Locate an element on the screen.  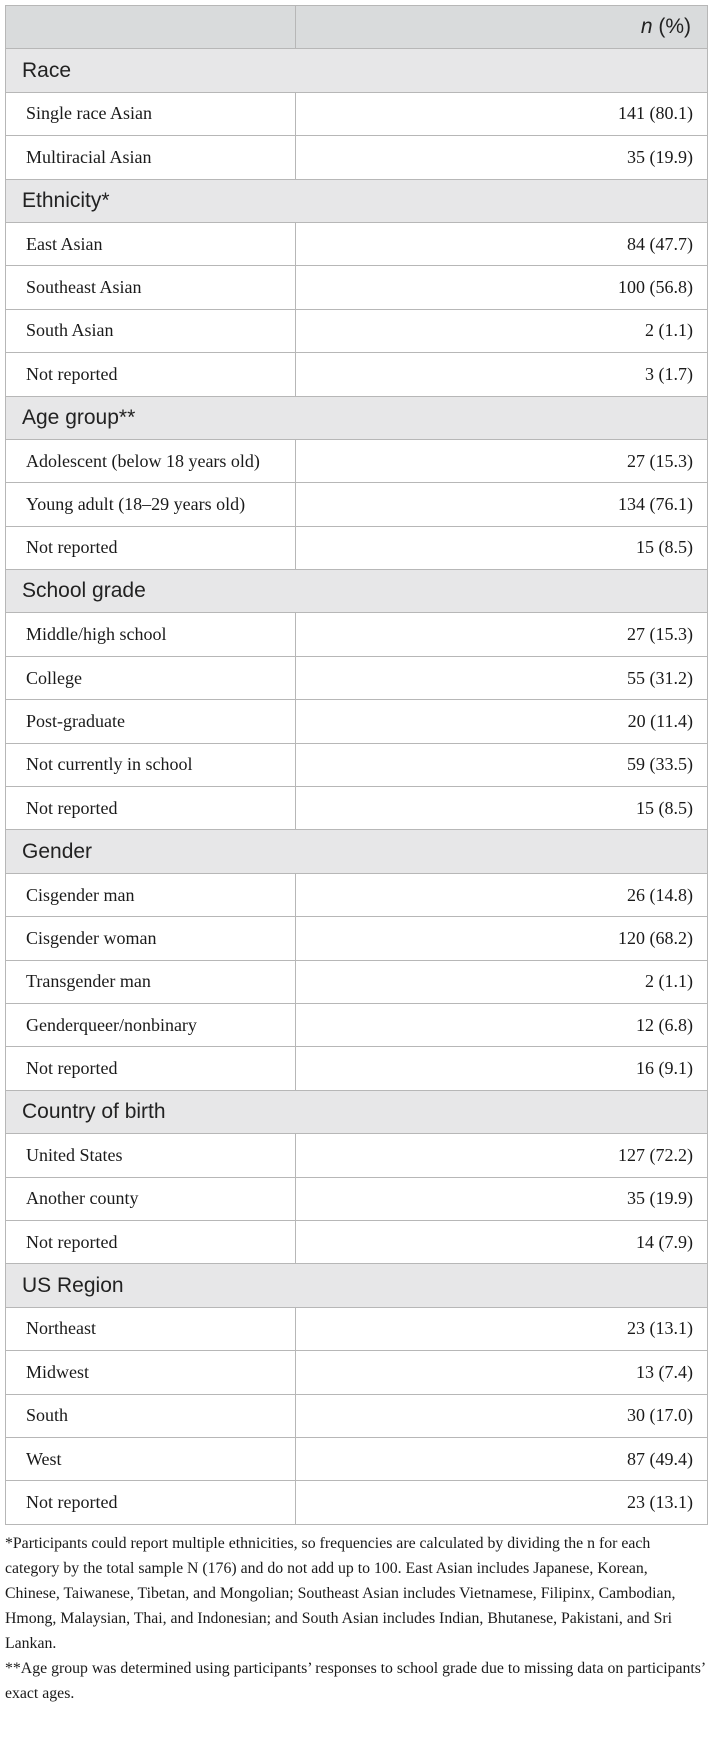
table-header-row: n (%) is located at coordinates (356, 27).